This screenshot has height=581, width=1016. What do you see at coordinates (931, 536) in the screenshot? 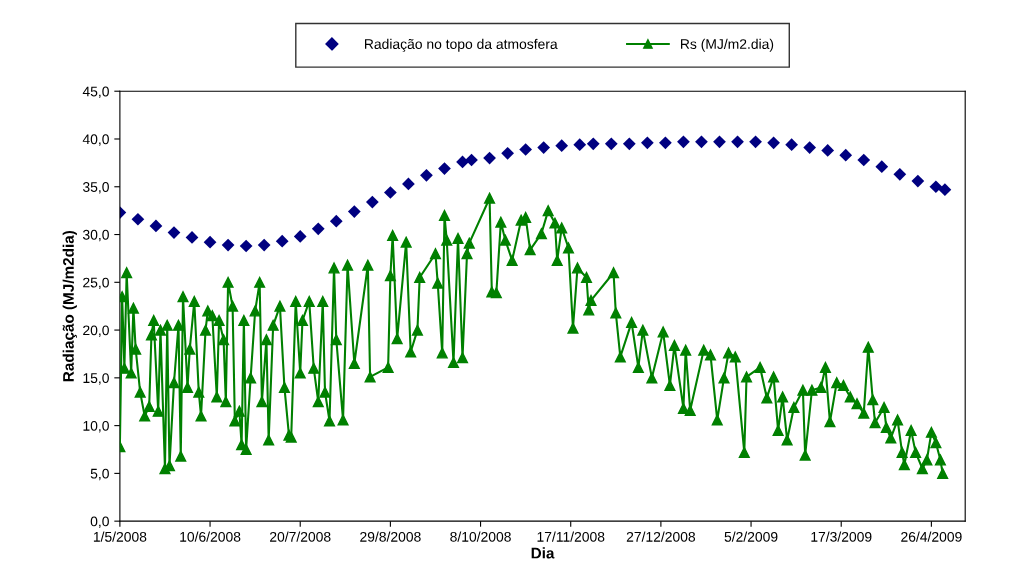
I see `x-tick-label: 26/4/2009` at bounding box center [931, 536].